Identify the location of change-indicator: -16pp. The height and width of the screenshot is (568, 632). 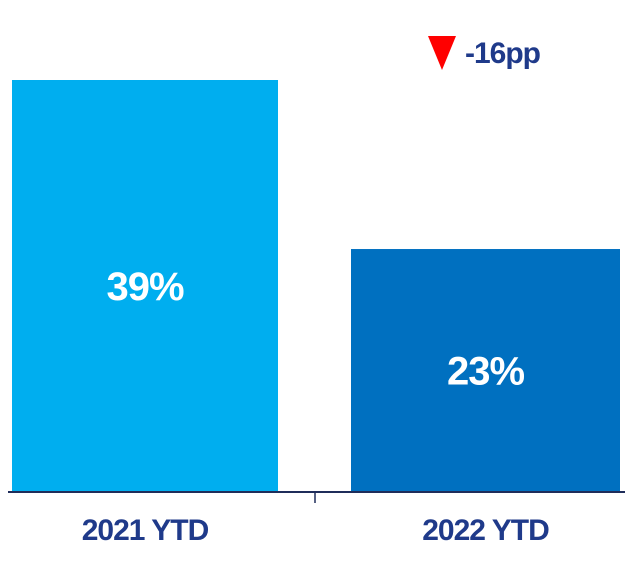
(485, 53).